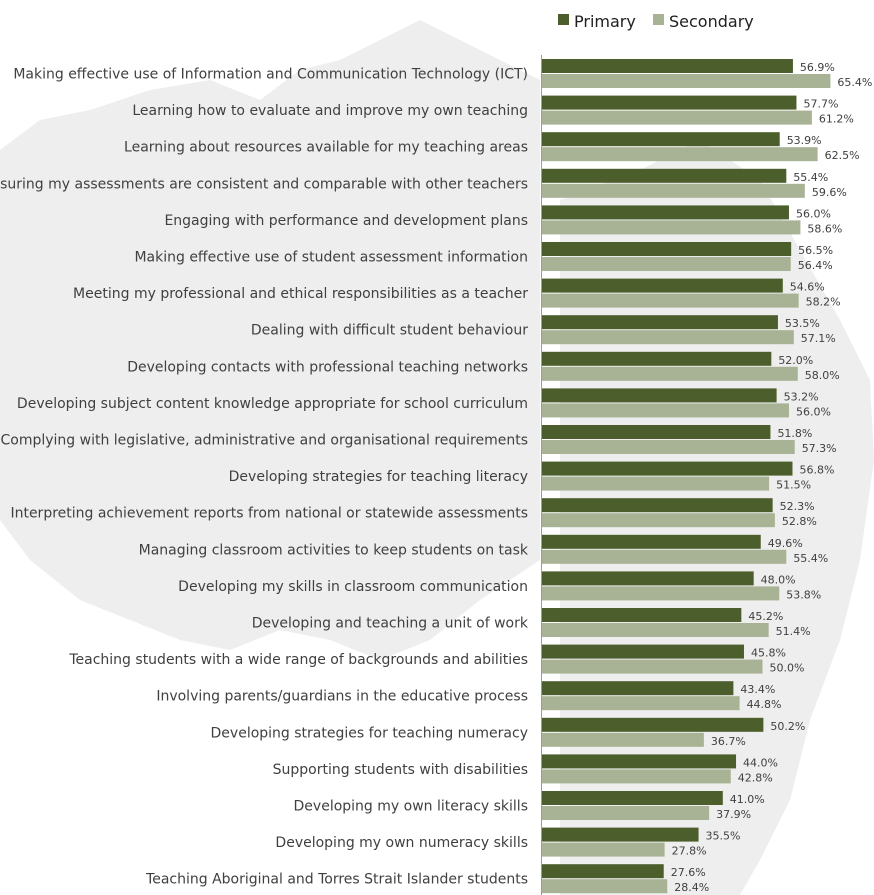 The image size is (874, 895). I want to click on legend-swatch-secondary, so click(658, 19).